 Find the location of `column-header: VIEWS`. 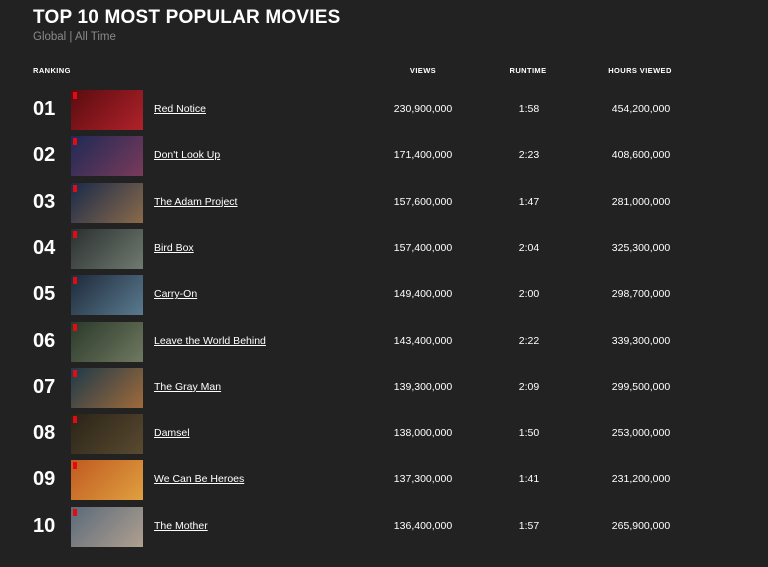

column-header: VIEWS is located at coordinates (423, 70).